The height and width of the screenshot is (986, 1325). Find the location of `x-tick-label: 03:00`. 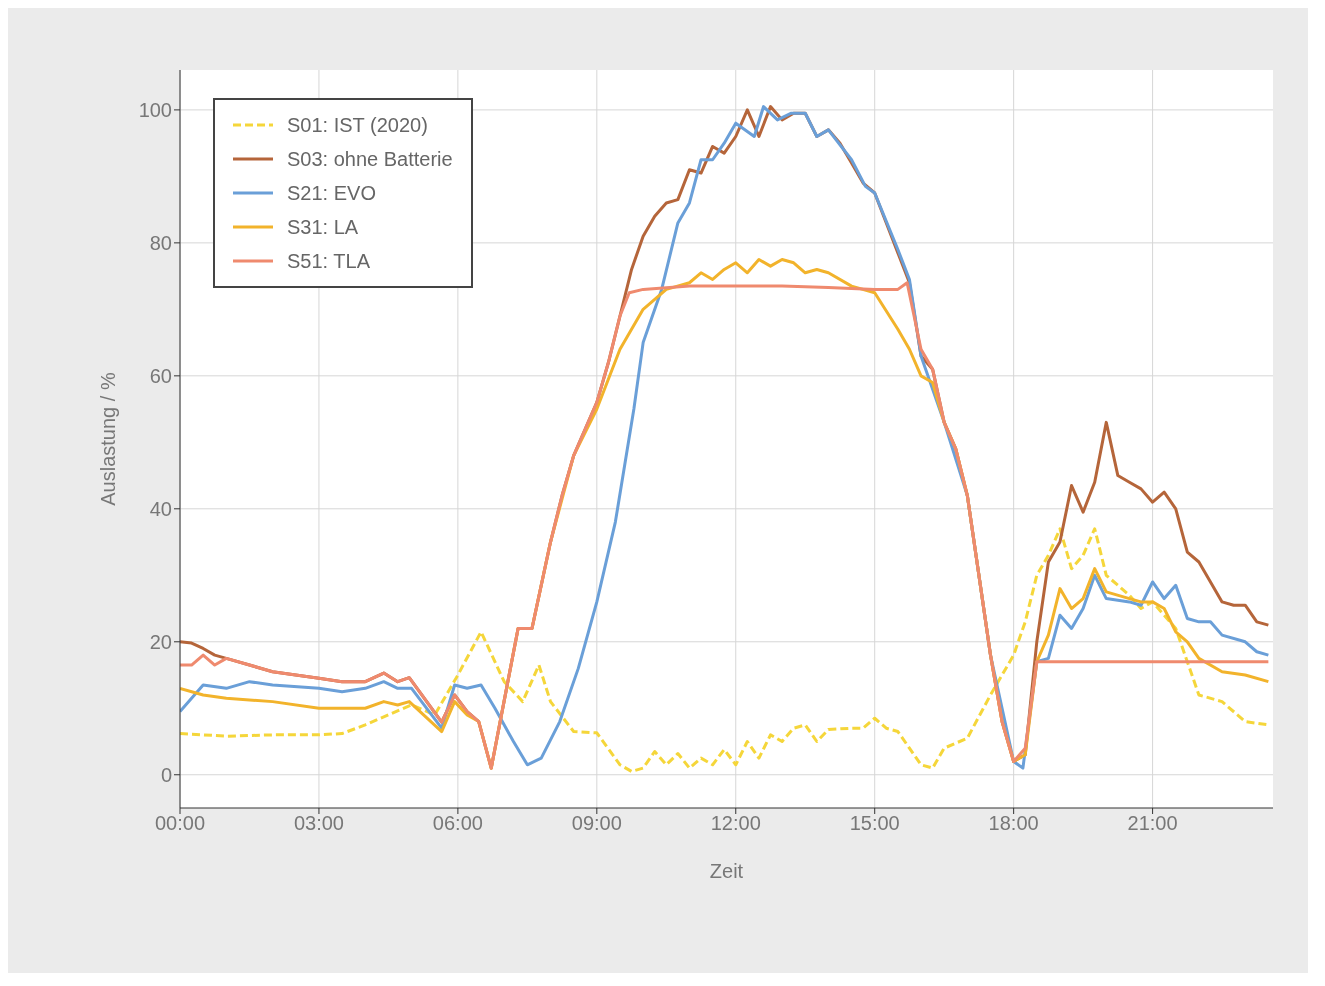

x-tick-label: 03:00 is located at coordinates (318, 823).